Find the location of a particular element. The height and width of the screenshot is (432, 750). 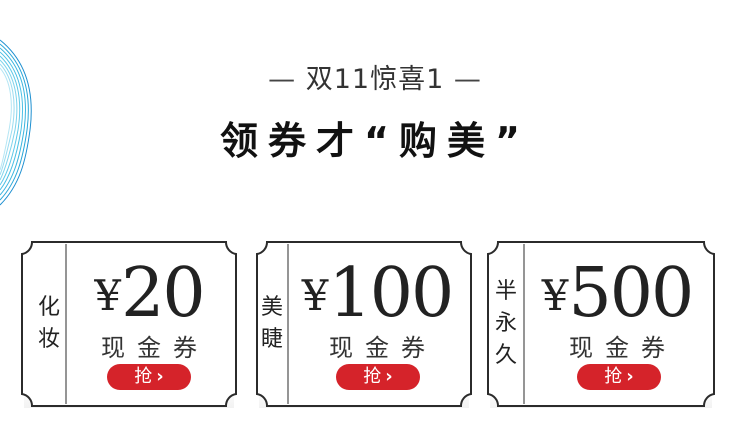

page-title: 领券才“购美” is located at coordinates (375, 141).